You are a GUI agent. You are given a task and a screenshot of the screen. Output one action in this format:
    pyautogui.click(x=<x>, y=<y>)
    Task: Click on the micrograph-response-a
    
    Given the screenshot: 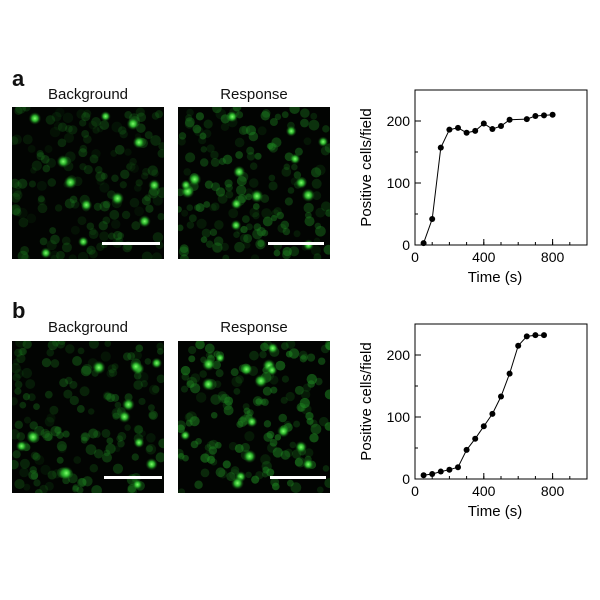 What is the action you would take?
    pyautogui.click(x=254, y=183)
    